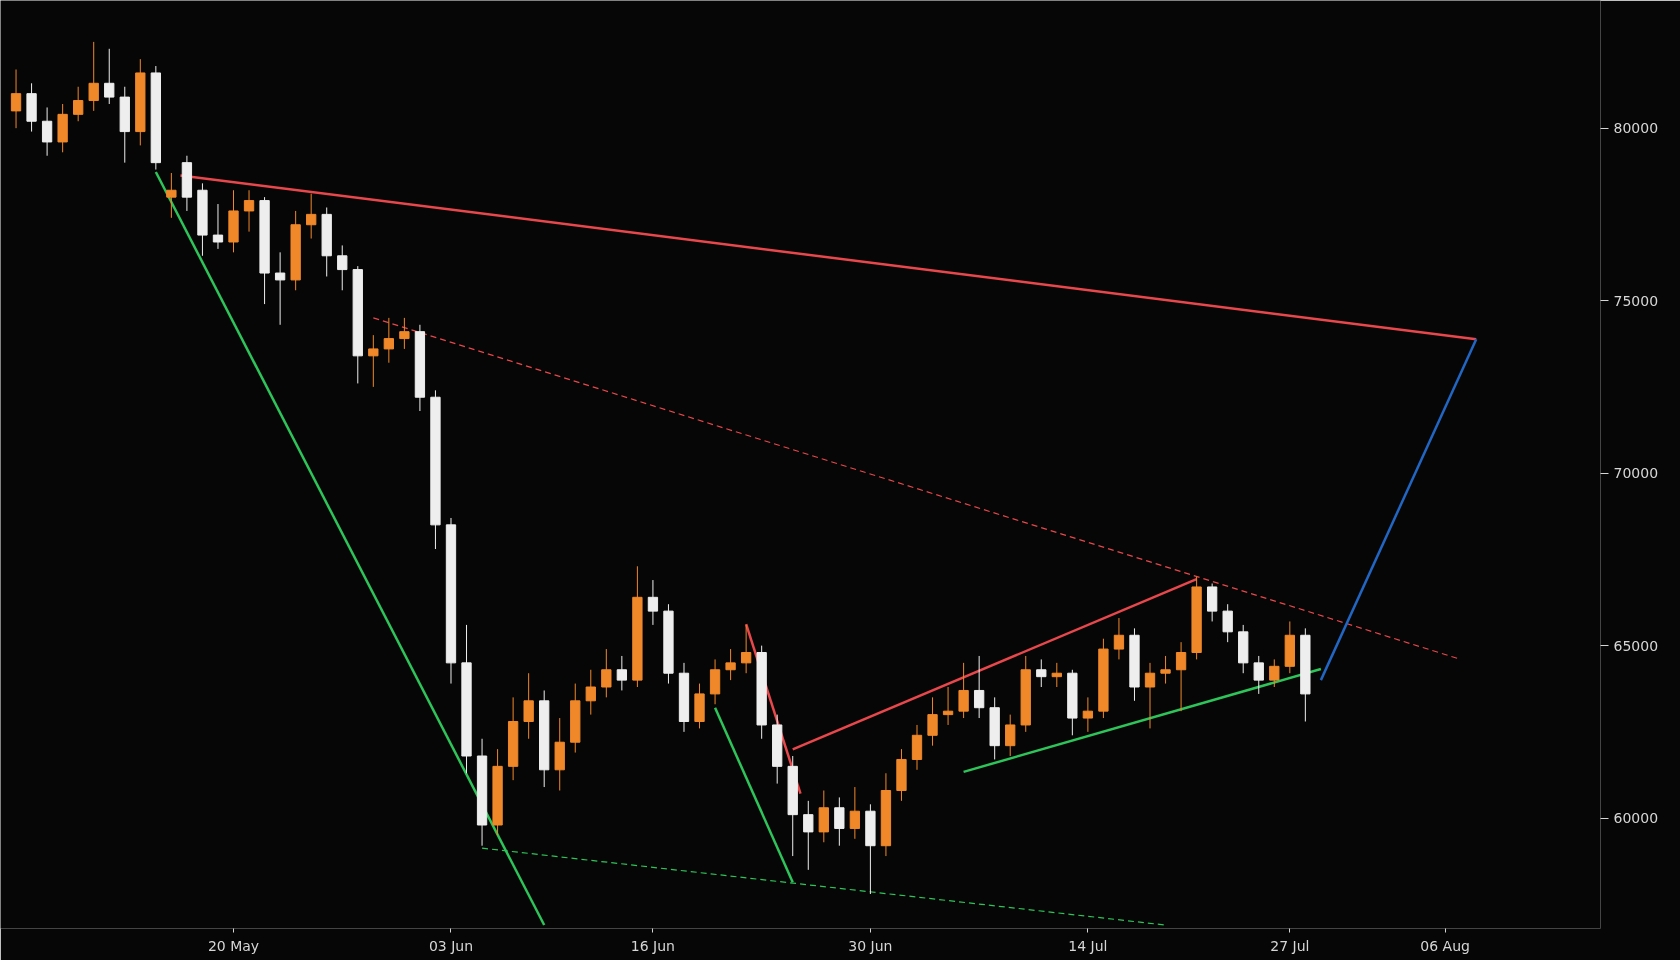 The image size is (1680, 960). What do you see at coordinates (233, 945) in the screenshot?
I see `x-tick-label: 20 May` at bounding box center [233, 945].